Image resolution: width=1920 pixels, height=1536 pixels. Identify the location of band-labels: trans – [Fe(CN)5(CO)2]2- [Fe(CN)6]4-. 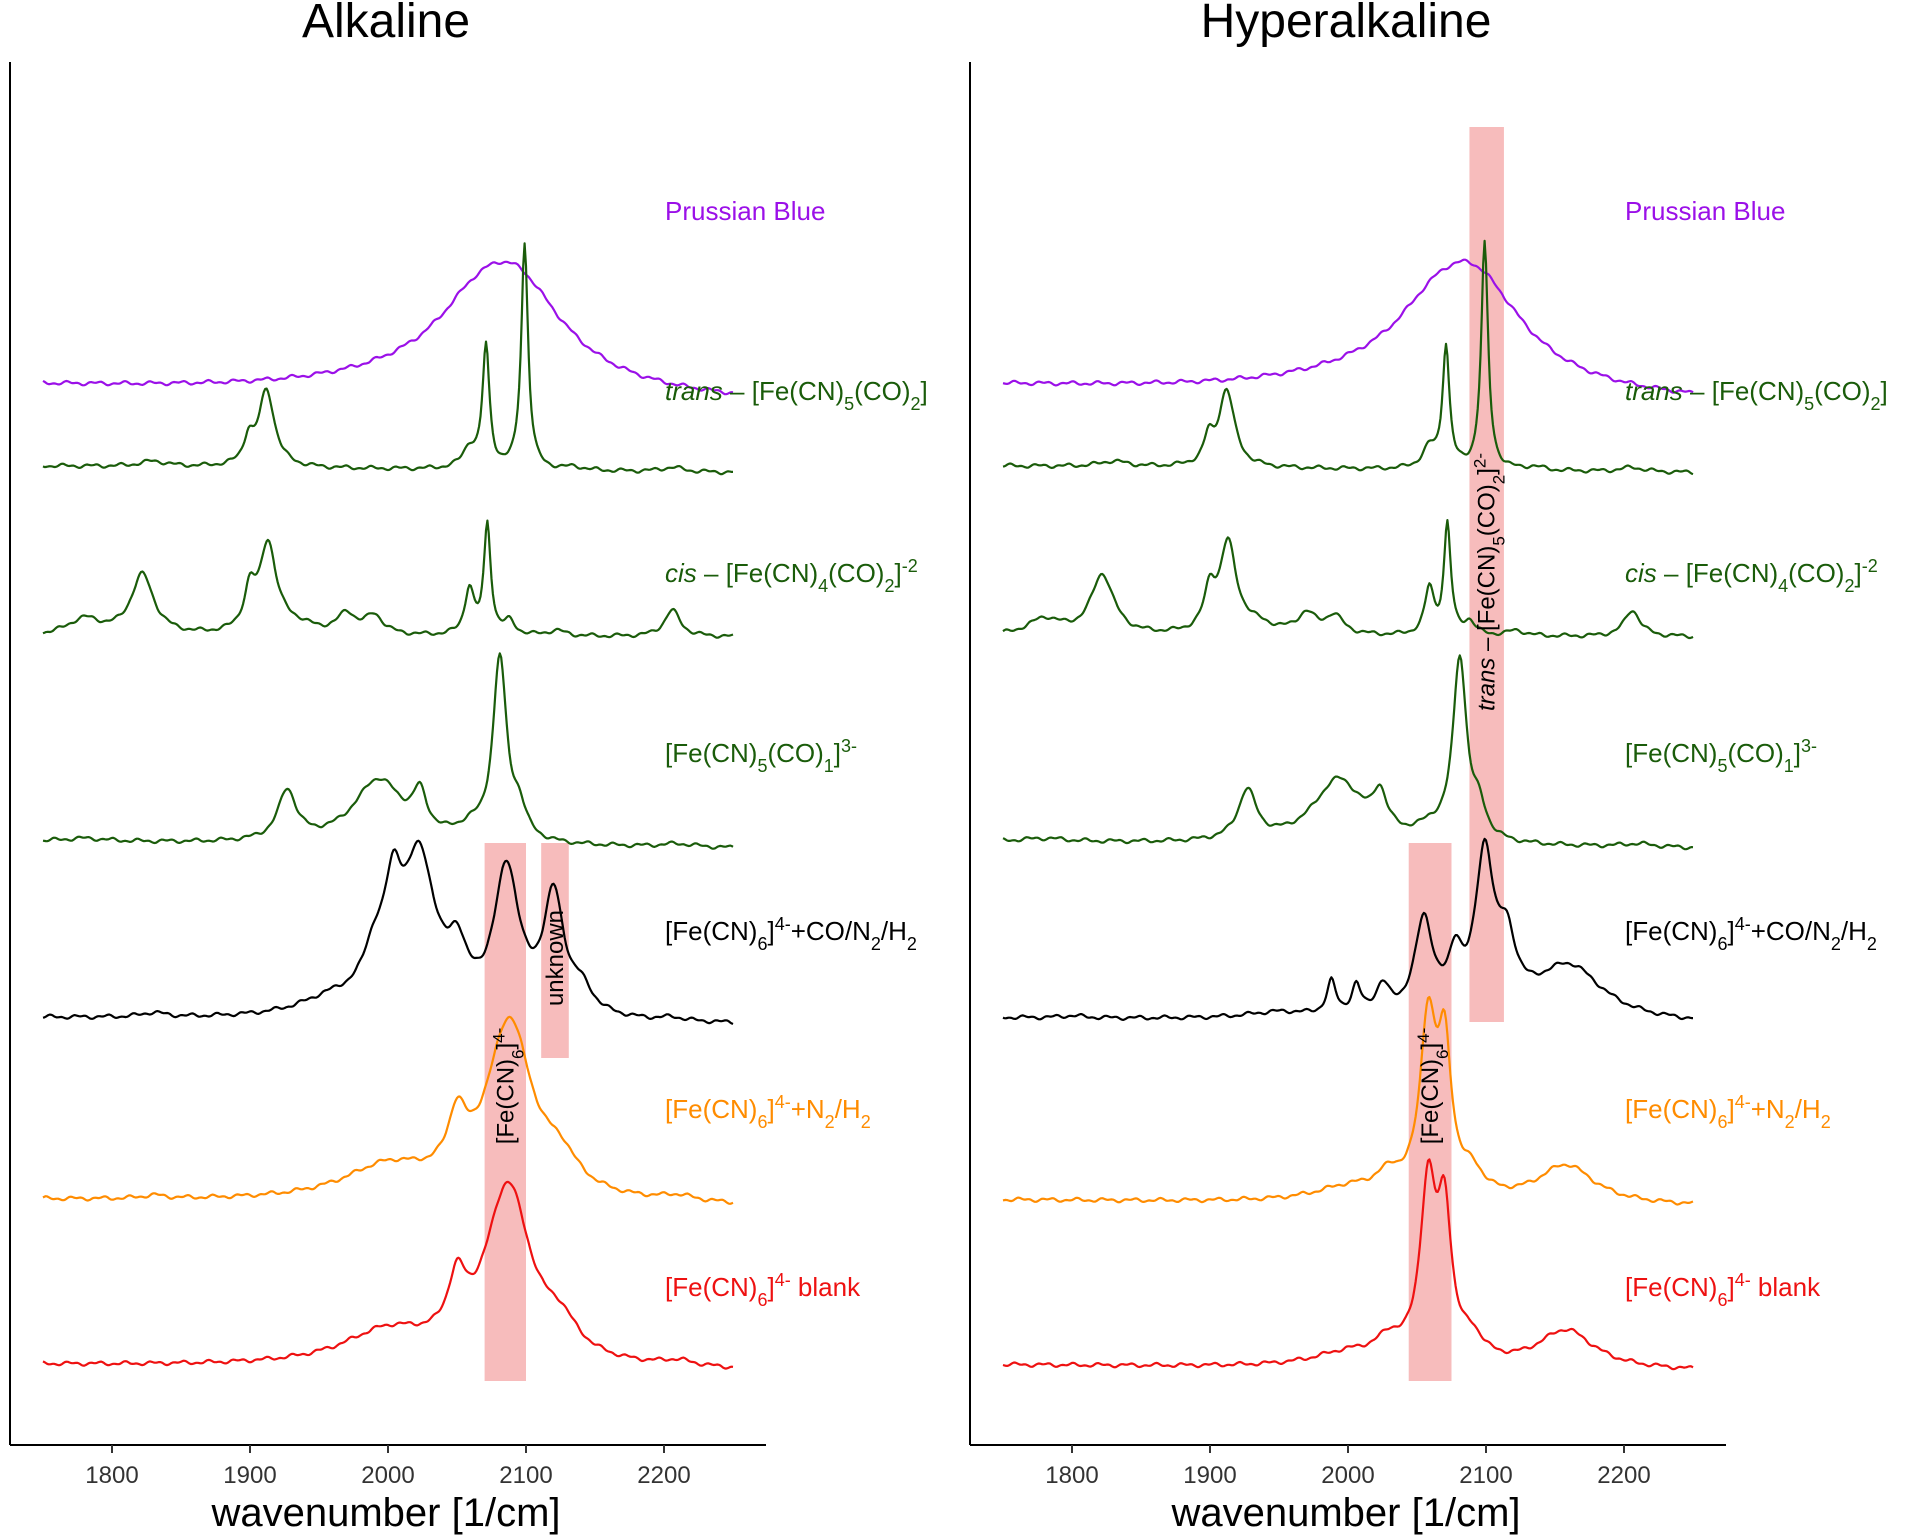
(1461, 798).